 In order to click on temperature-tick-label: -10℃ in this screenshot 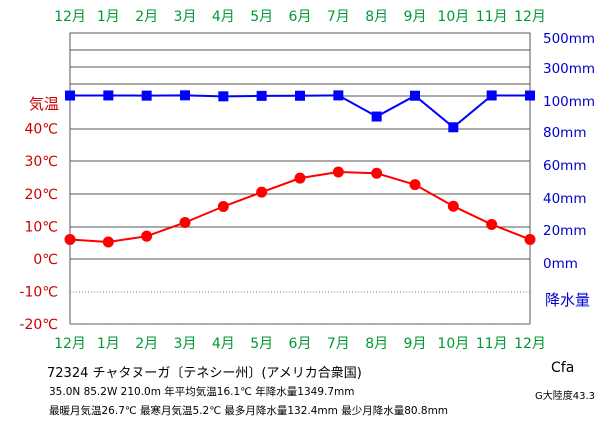, I will do `click(38, 293)`.